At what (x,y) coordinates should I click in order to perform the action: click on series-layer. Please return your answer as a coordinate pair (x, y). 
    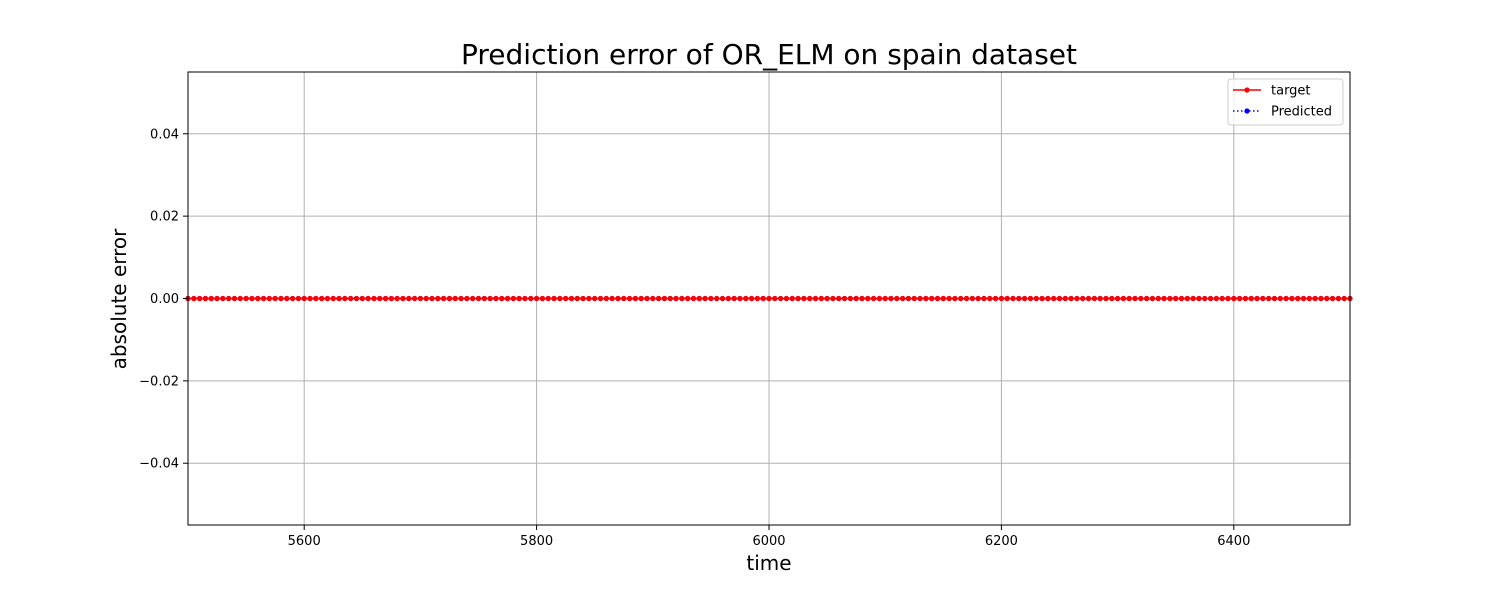
    Looking at the image, I should click on (769, 298).